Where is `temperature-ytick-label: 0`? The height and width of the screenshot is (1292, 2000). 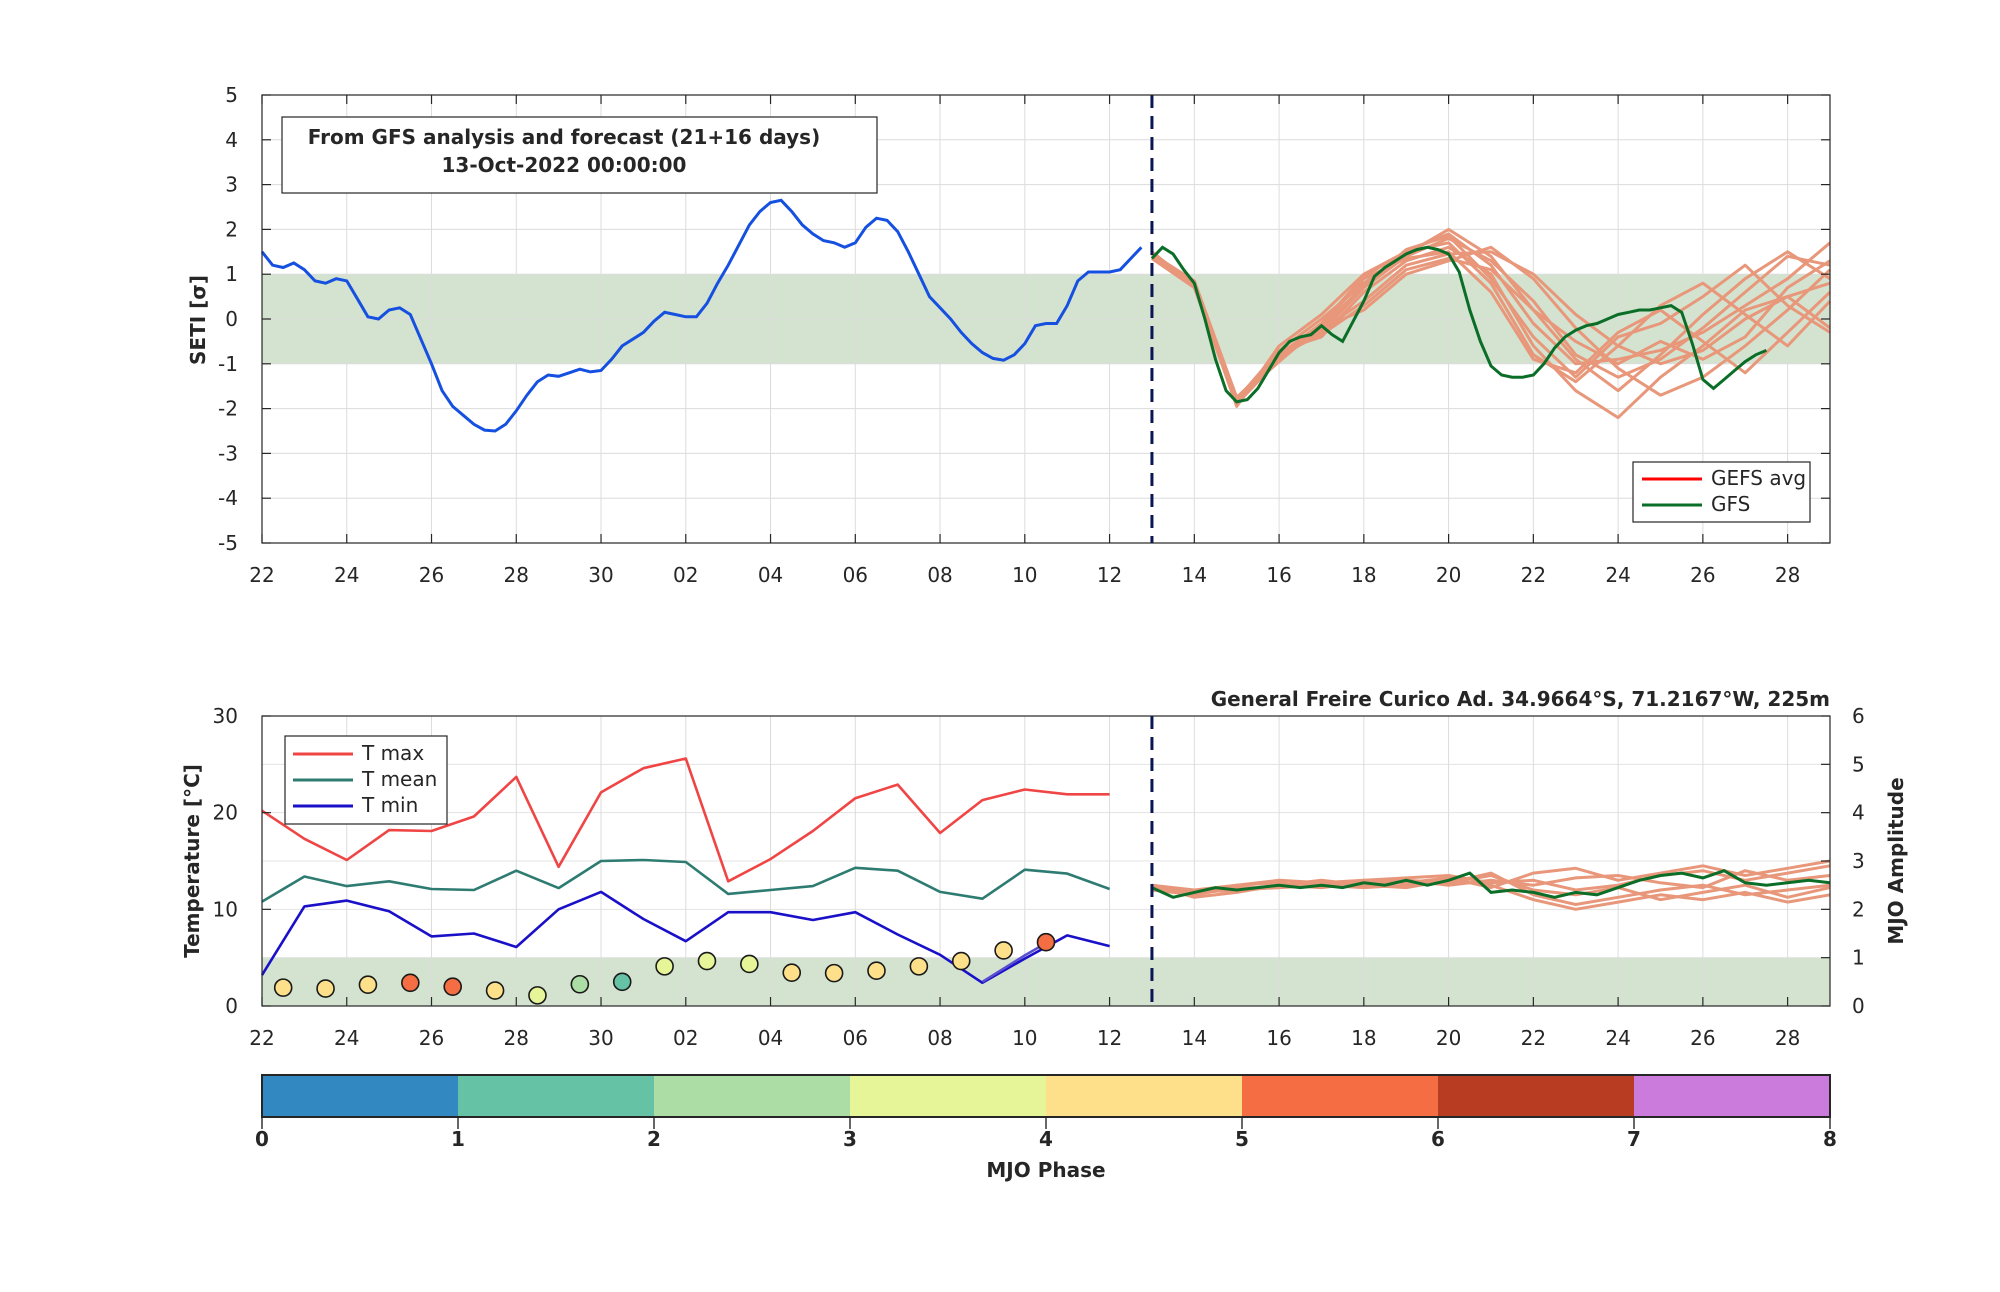 temperature-ytick-label: 0 is located at coordinates (231, 1006).